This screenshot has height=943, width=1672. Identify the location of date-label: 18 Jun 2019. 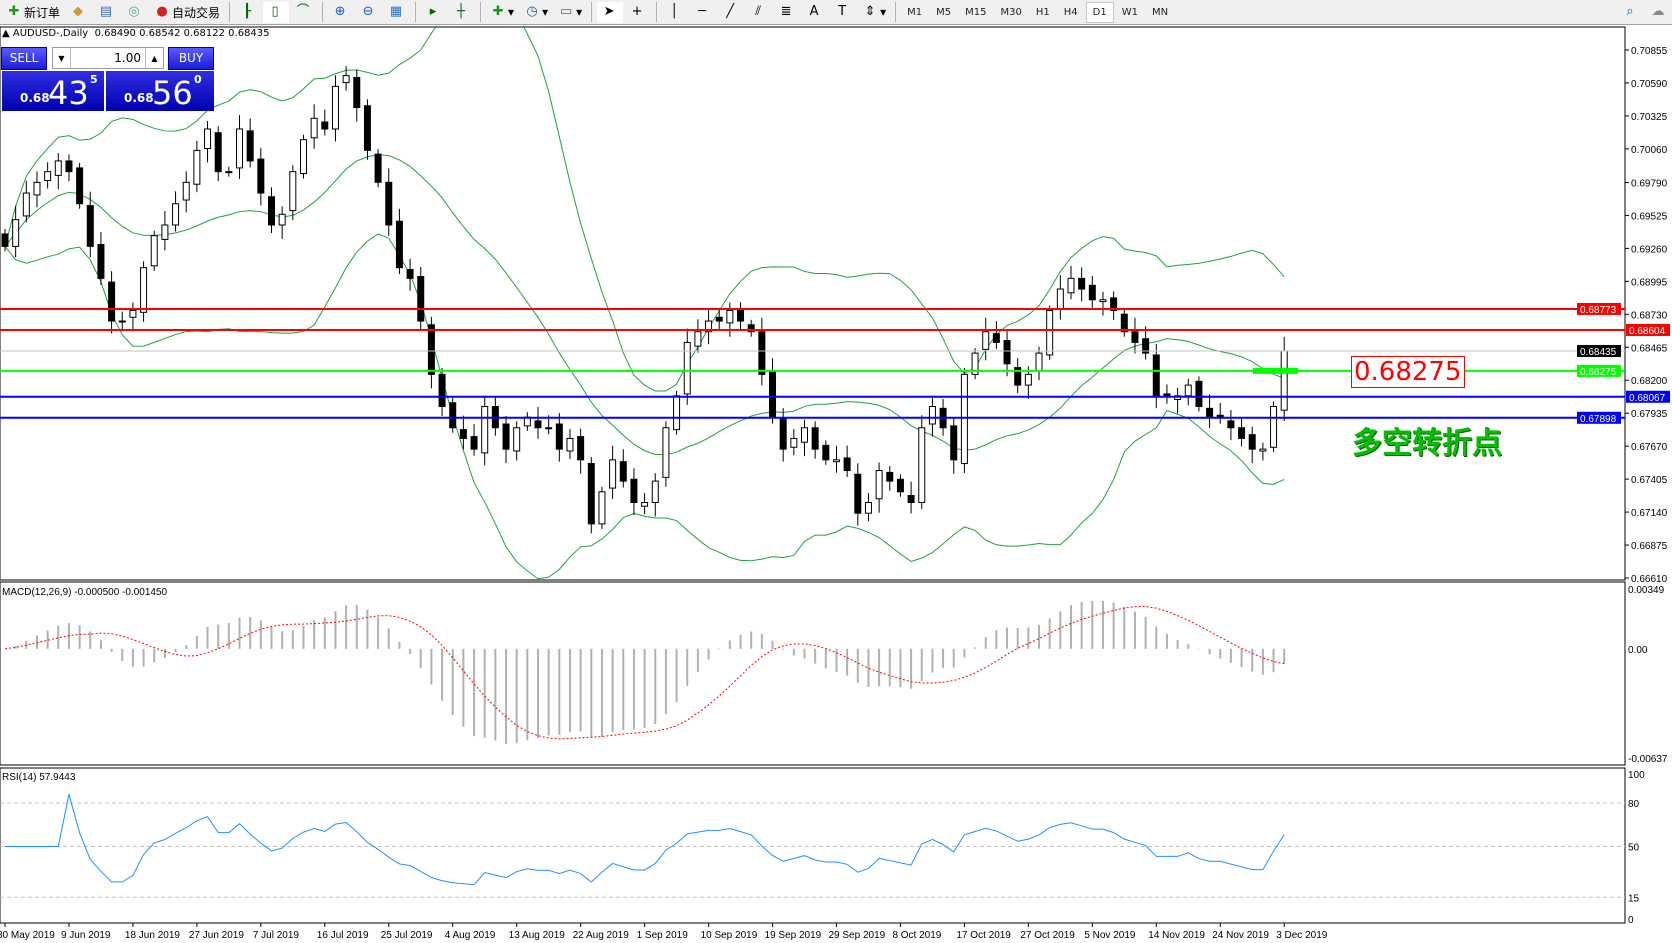
(152, 935).